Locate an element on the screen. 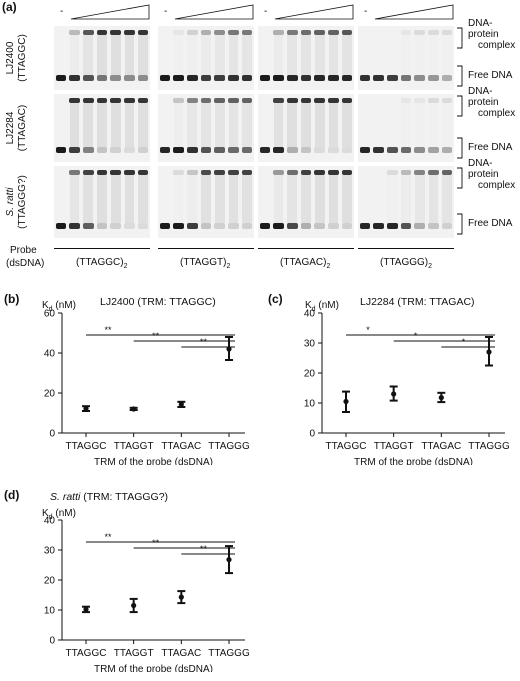 The width and height of the screenshot is (520, 681). y-tick-label: 0 is located at coordinates (52, 434).